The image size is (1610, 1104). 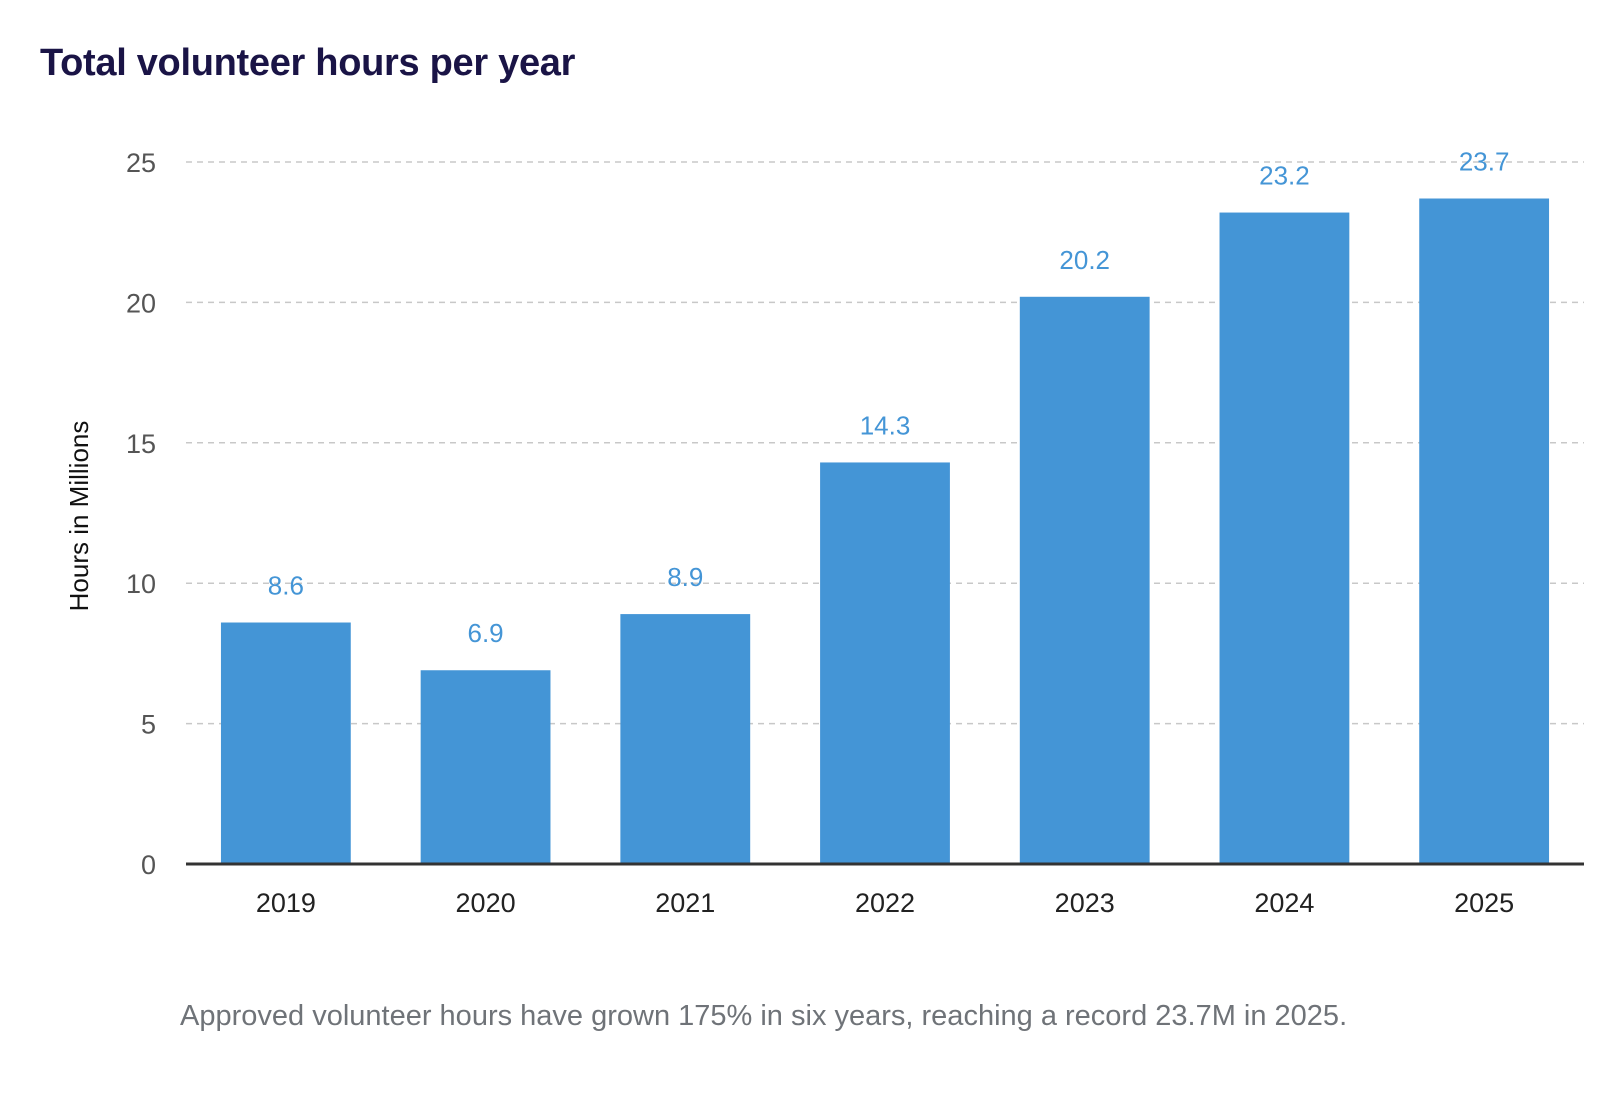 I want to click on x-axis-ticks: 2019 2020 2021 2022 2023 2024 2025, so click(x=885, y=903).